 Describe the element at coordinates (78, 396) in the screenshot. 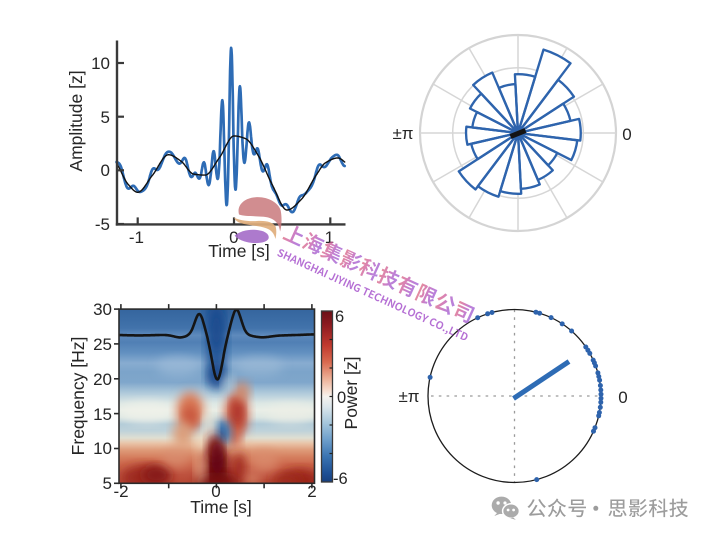

I see `svg-text: Frequency [Hz]` at that location.